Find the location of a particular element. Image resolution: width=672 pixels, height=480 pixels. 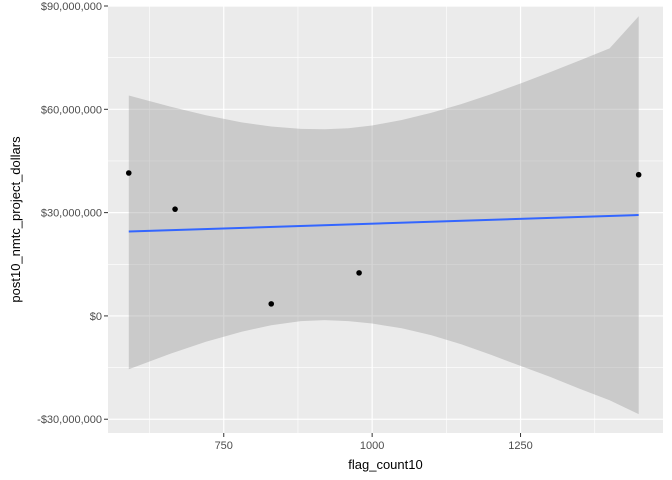

y-tick-label: $90,000,000 is located at coordinates (71, 7).